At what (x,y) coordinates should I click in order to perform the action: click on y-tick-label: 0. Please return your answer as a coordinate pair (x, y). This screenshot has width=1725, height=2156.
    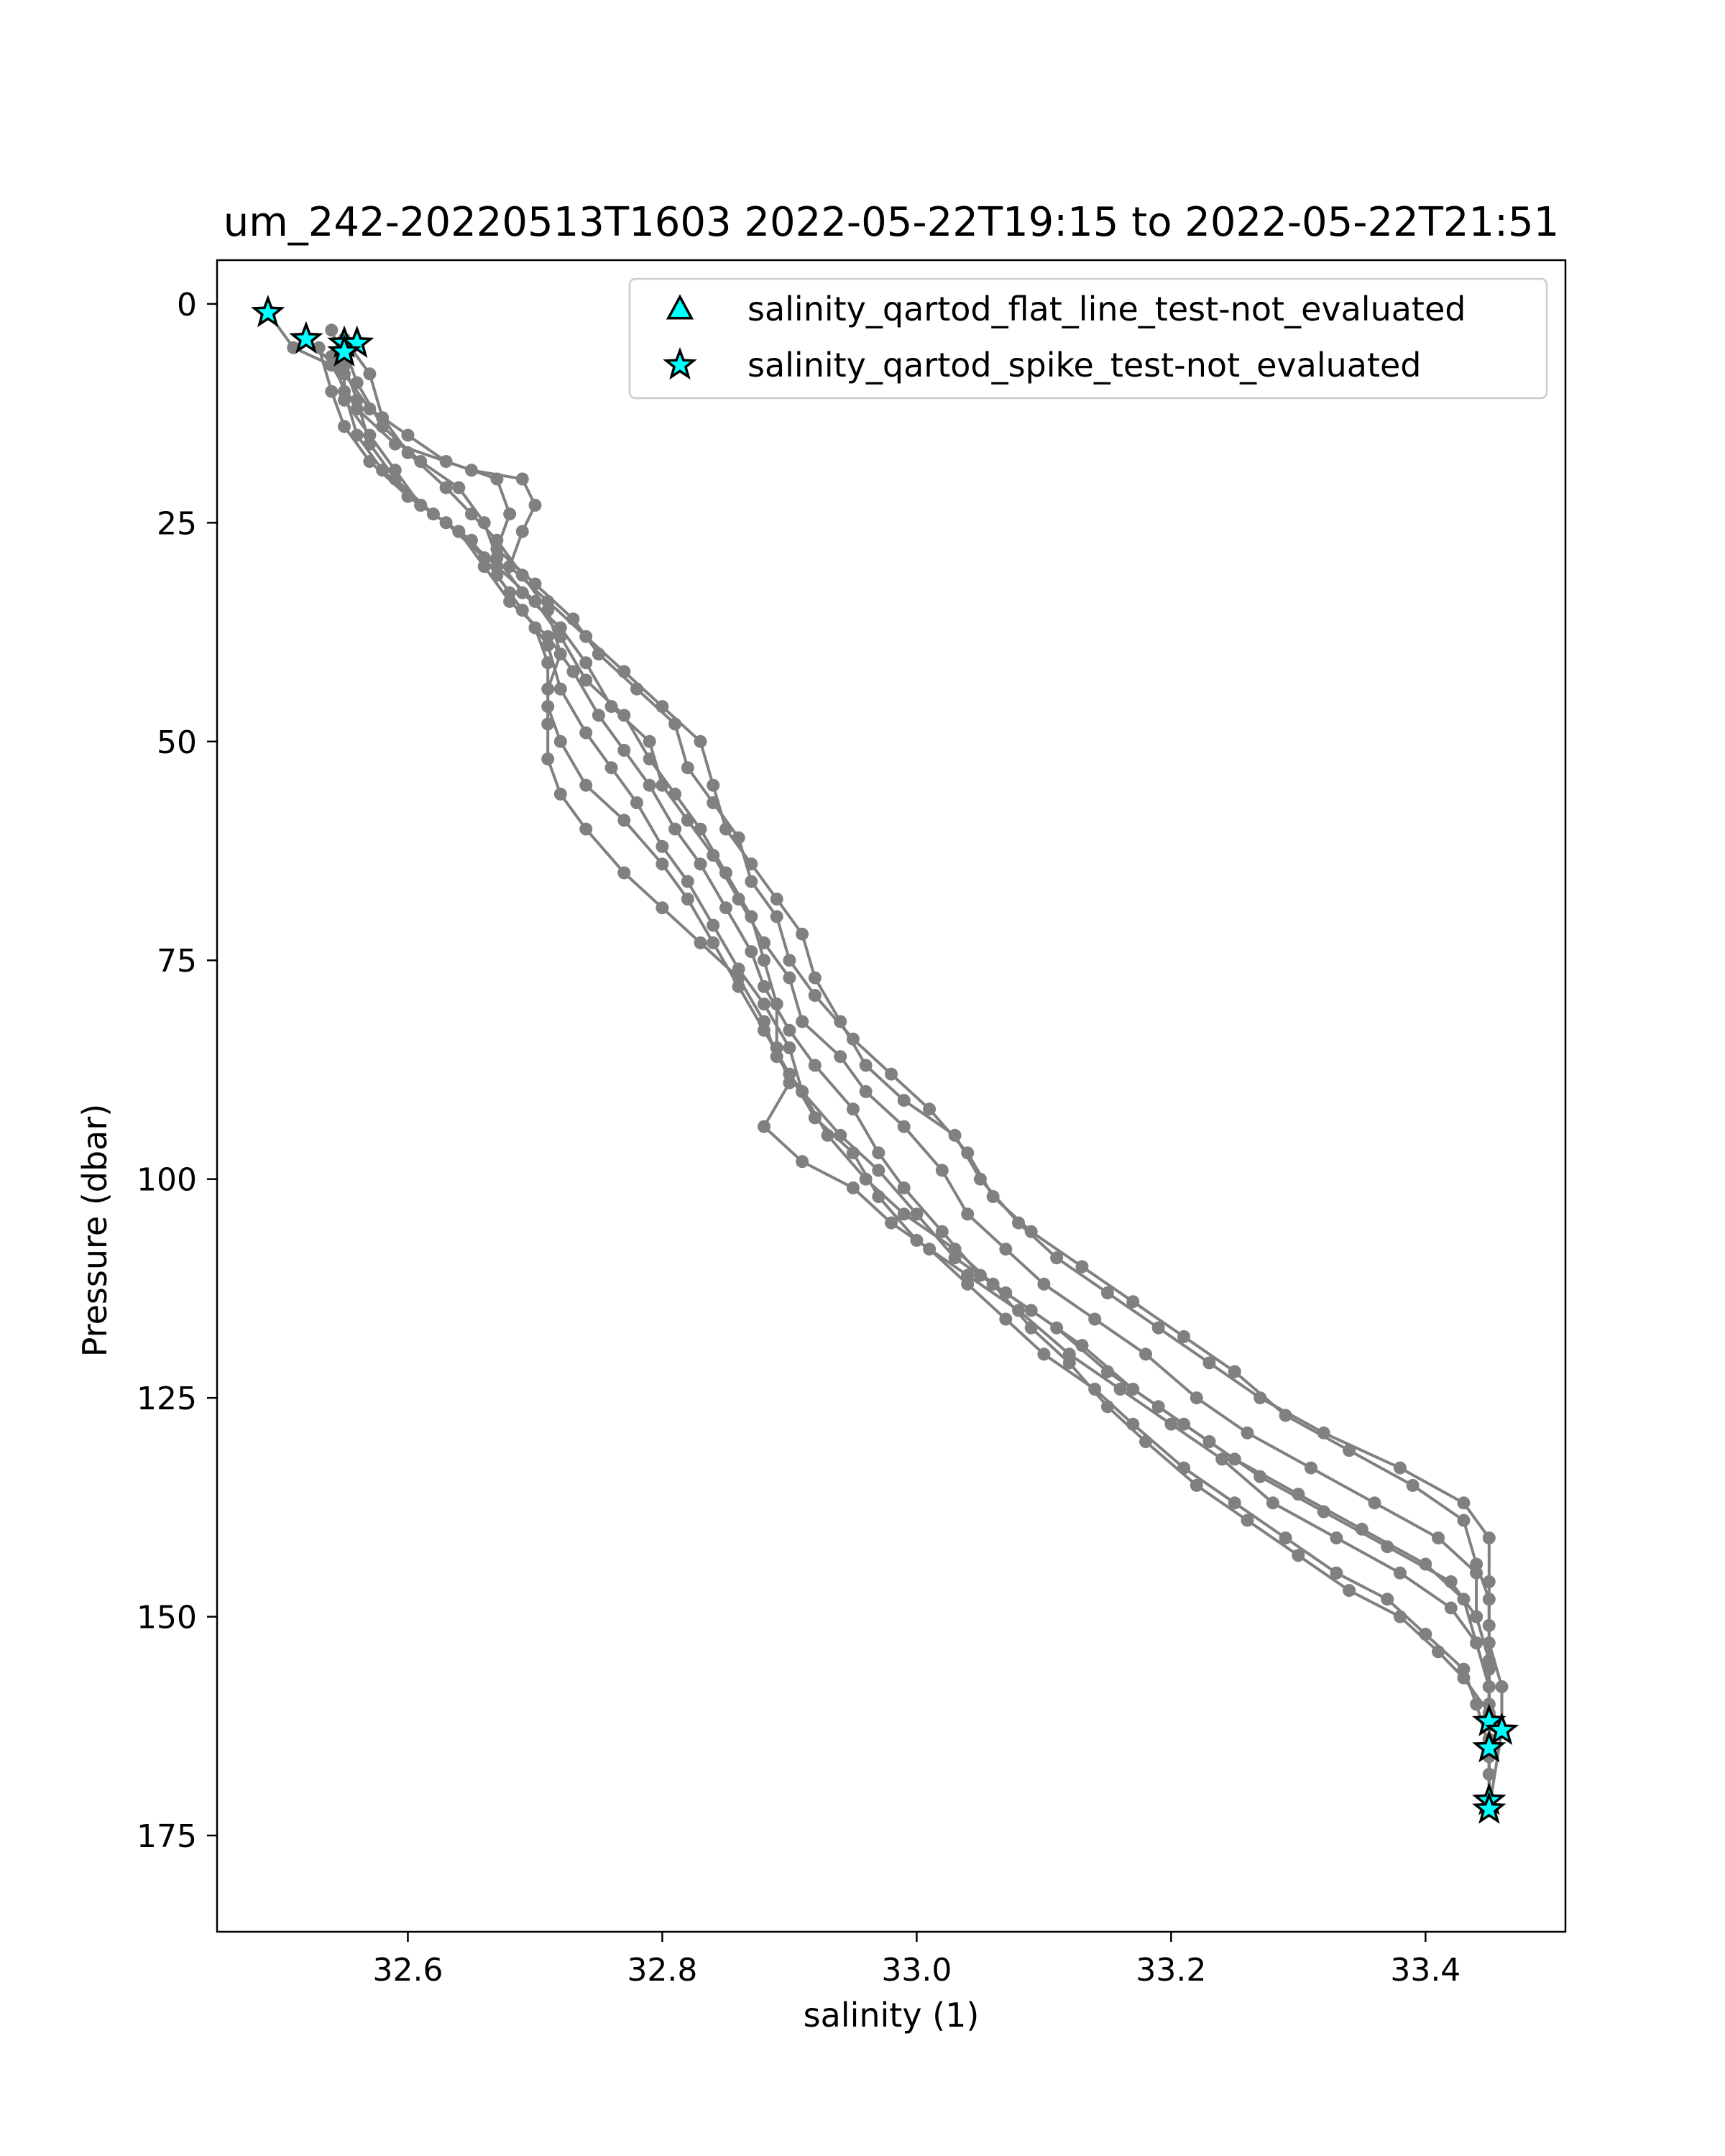
    Looking at the image, I should click on (187, 305).